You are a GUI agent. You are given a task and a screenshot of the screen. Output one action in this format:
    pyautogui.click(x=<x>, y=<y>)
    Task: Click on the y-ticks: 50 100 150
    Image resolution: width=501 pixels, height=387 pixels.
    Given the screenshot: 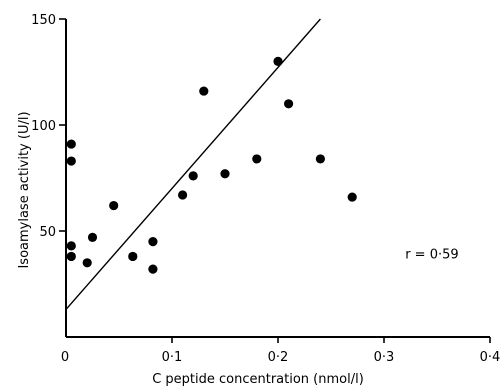 What is the action you would take?
    pyautogui.click(x=48, y=126)
    